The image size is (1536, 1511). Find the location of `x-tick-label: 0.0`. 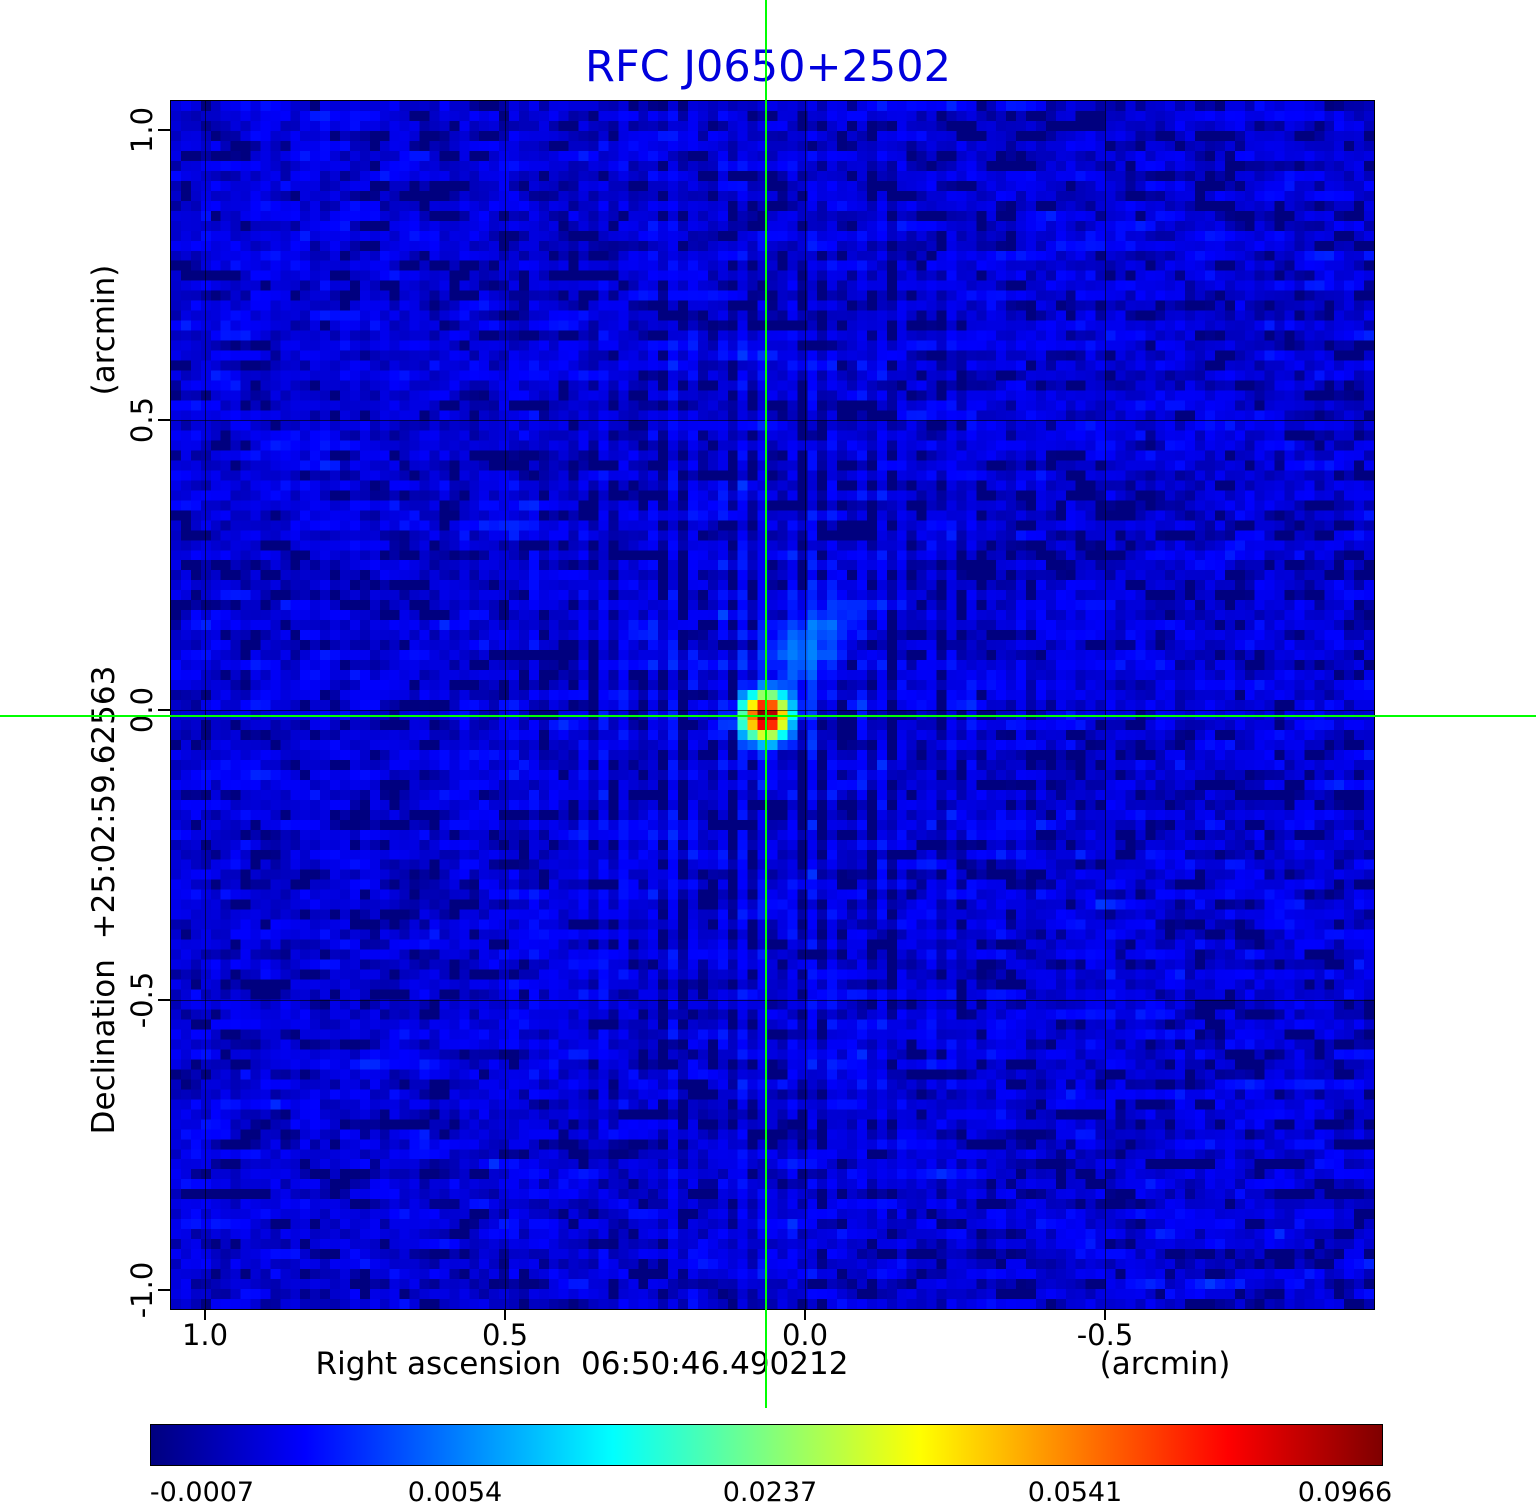

x-tick-label: 0.0 is located at coordinates (805, 1335).